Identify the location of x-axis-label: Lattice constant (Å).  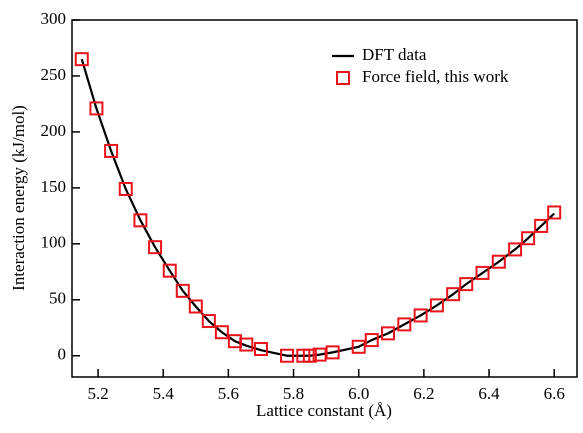
(324, 410).